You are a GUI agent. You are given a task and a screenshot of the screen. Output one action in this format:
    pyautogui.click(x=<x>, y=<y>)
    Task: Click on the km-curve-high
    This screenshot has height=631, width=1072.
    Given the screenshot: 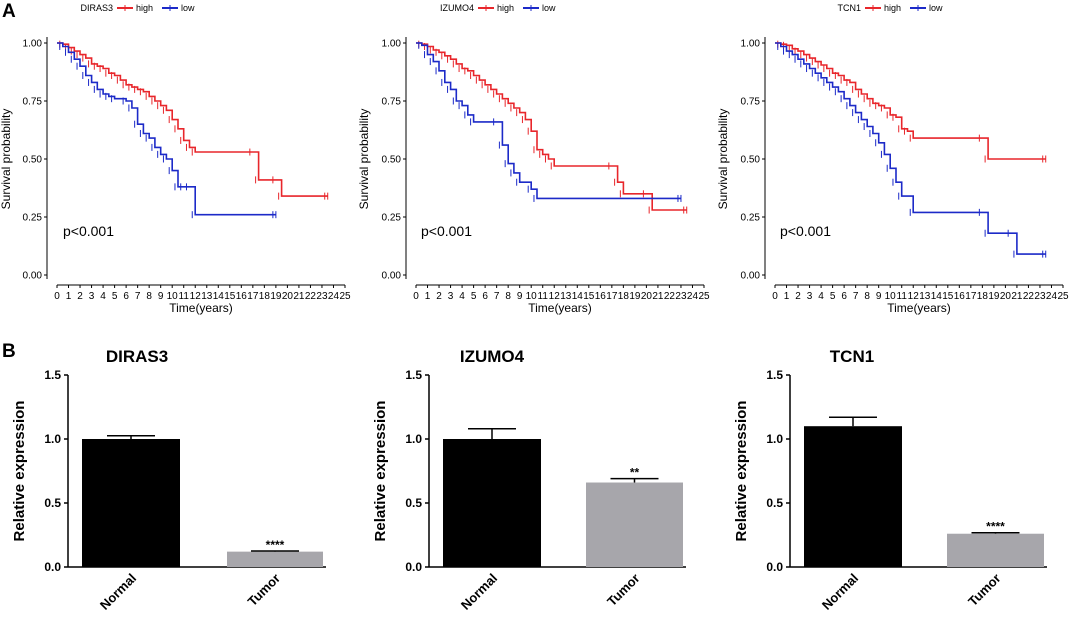 What is the action you would take?
    pyautogui.click(x=192, y=119)
    